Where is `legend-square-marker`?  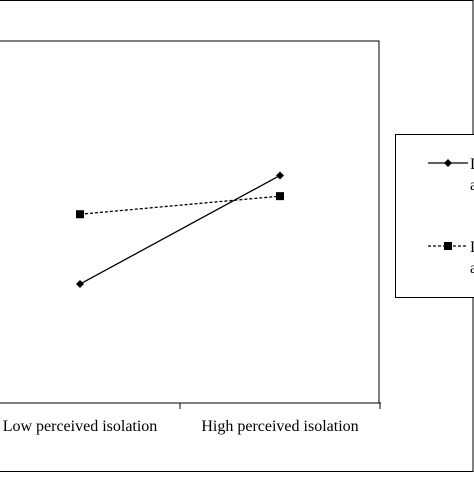 legend-square-marker is located at coordinates (448, 246).